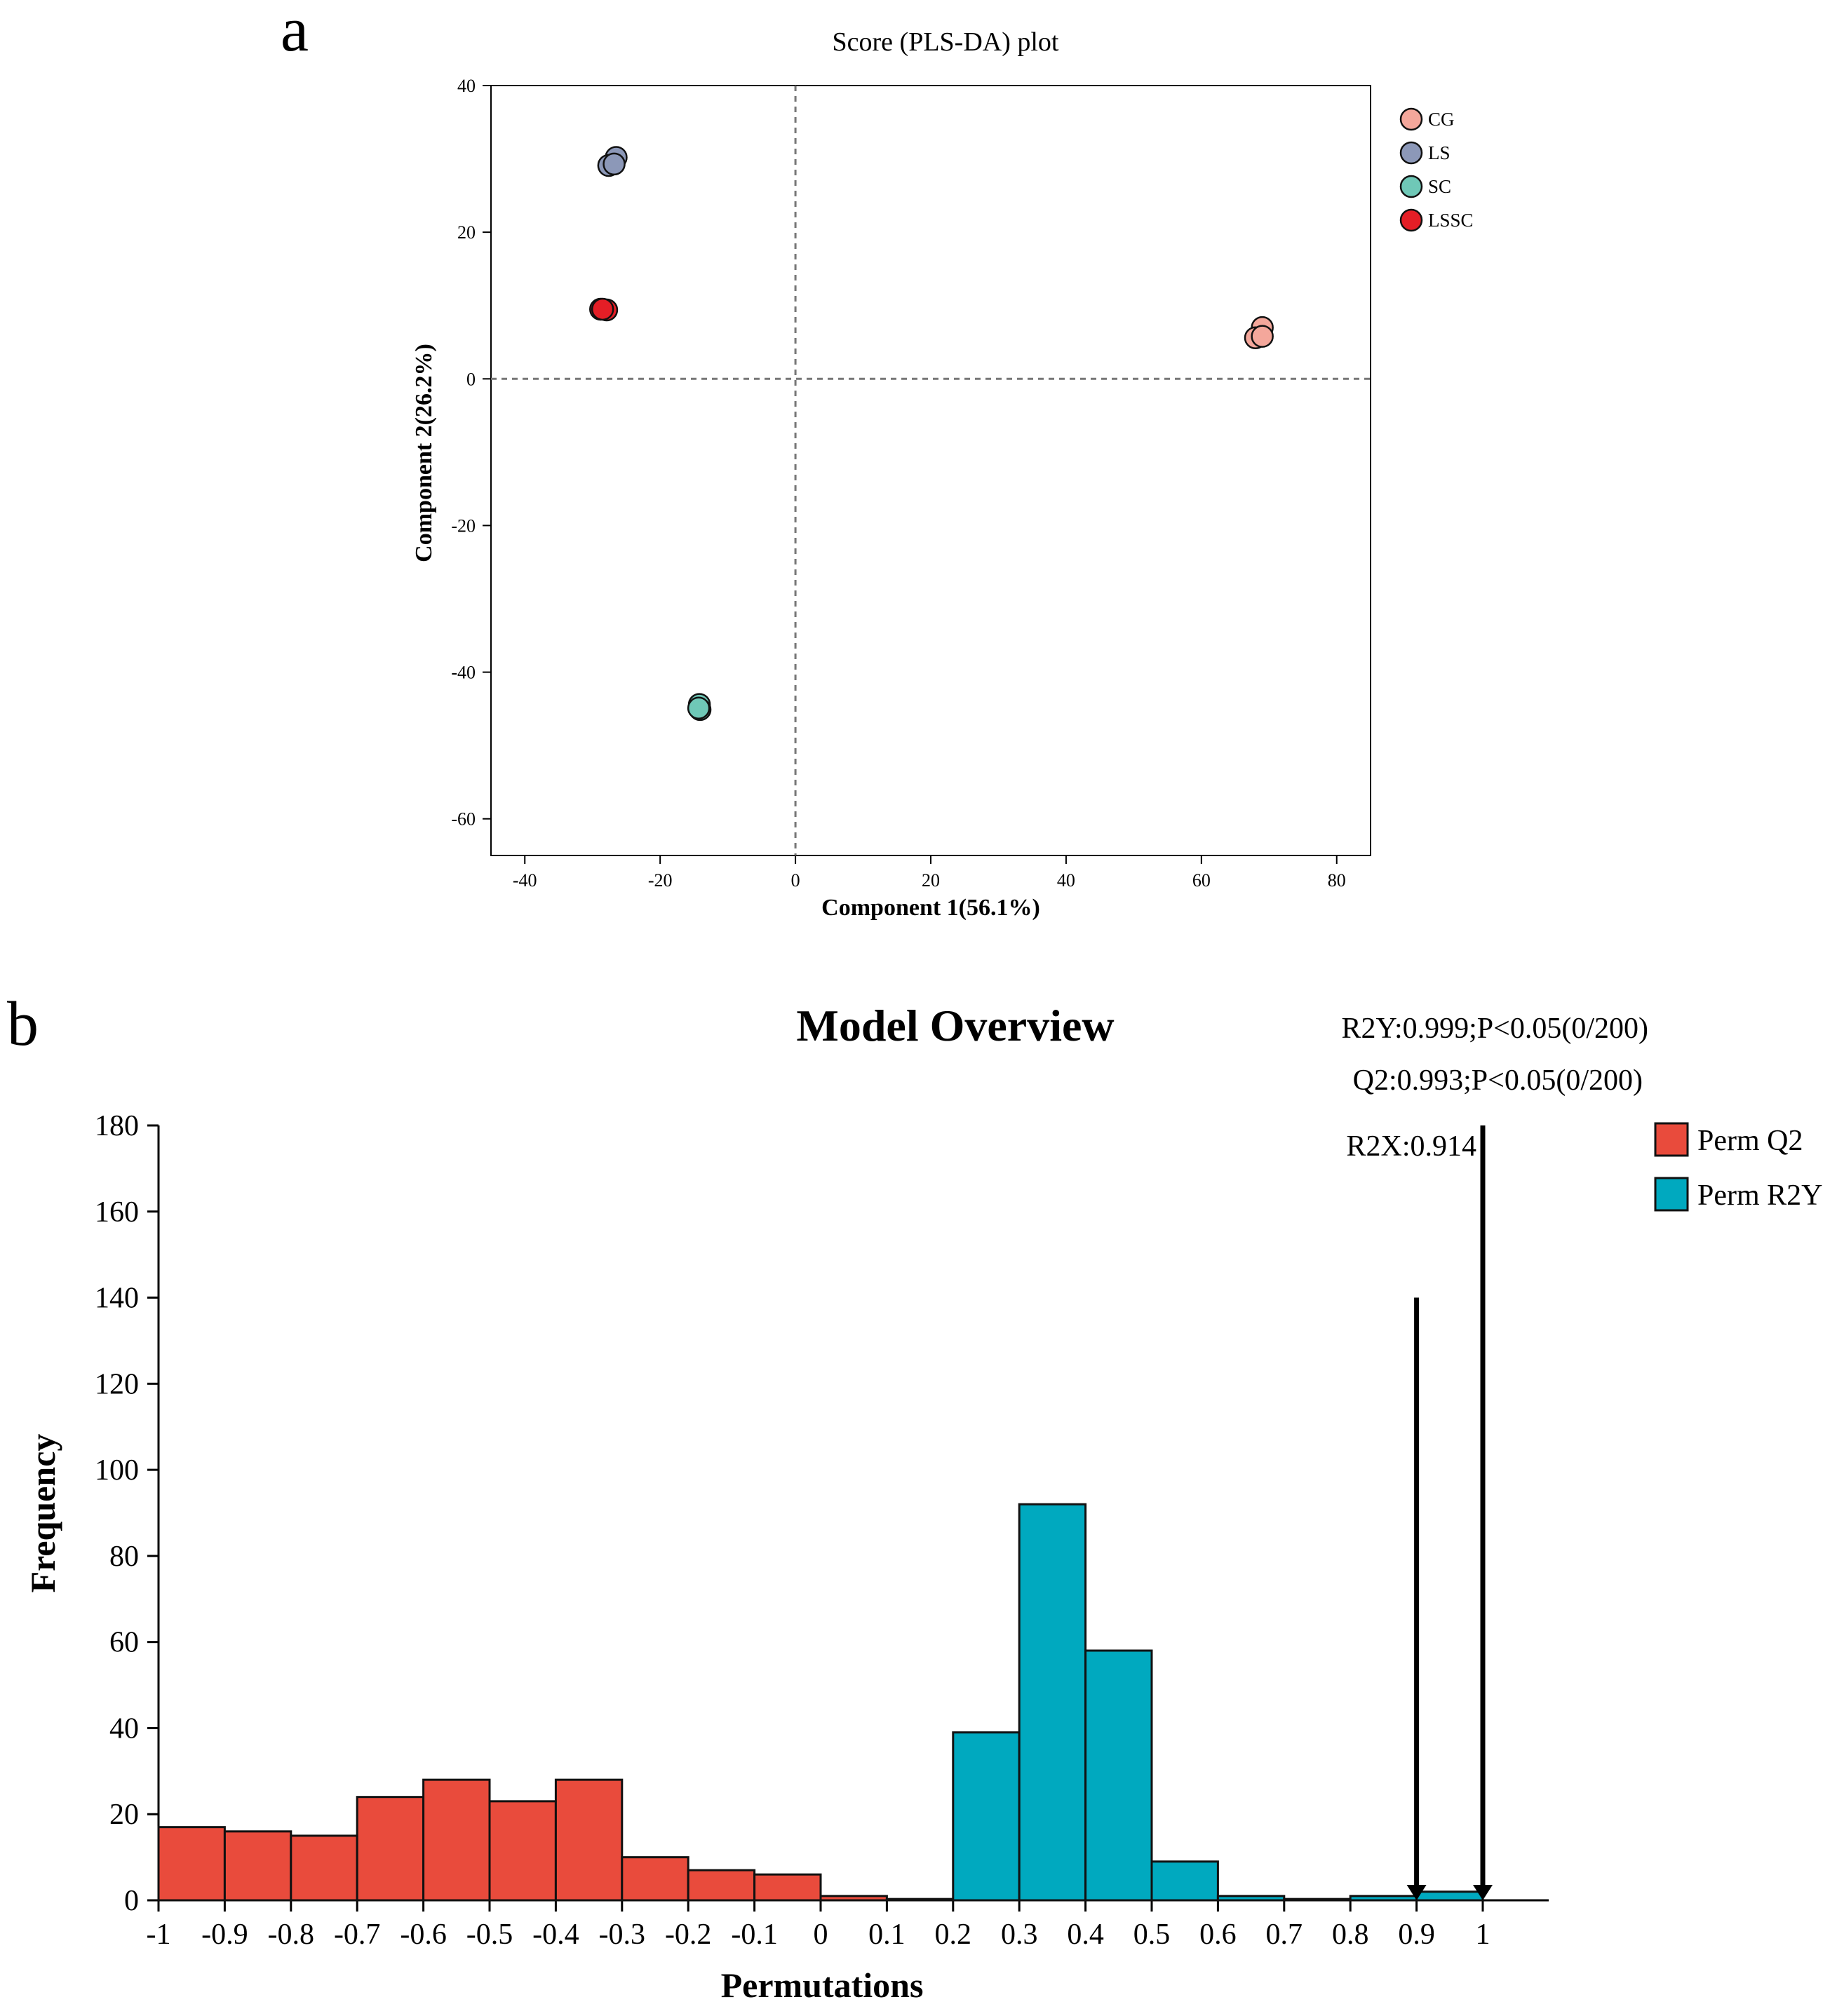 This screenshot has width=1844, height=2016. I want to click on x-tick-label: -0.3, so click(622, 1935).